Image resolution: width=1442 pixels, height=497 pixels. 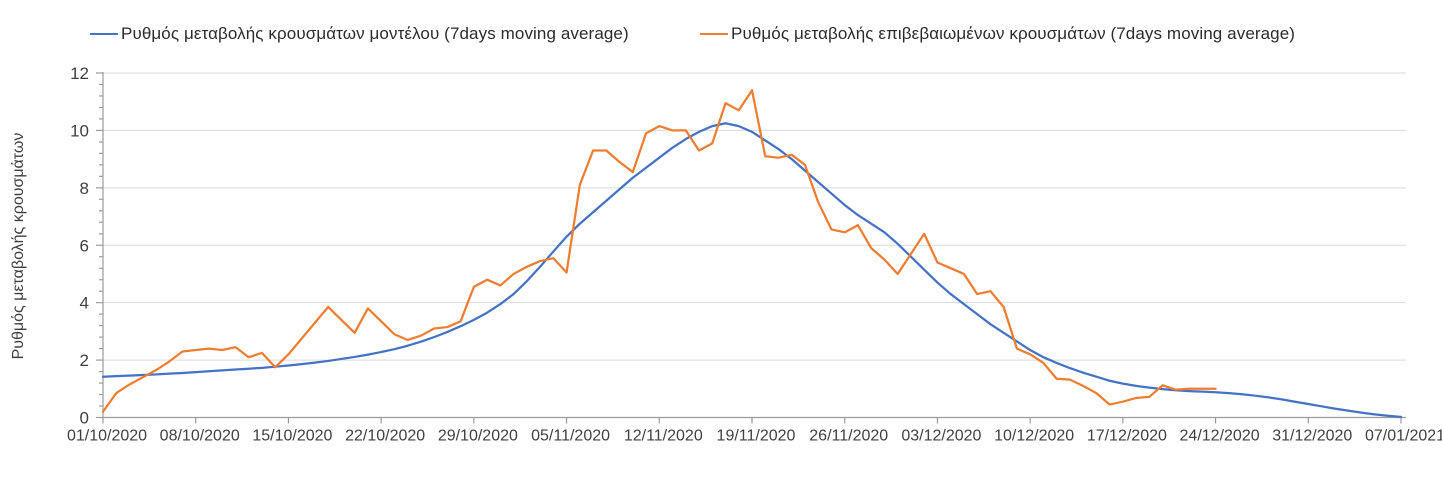 I want to click on x-tick-label: 05/11/2020, so click(x=570, y=436).